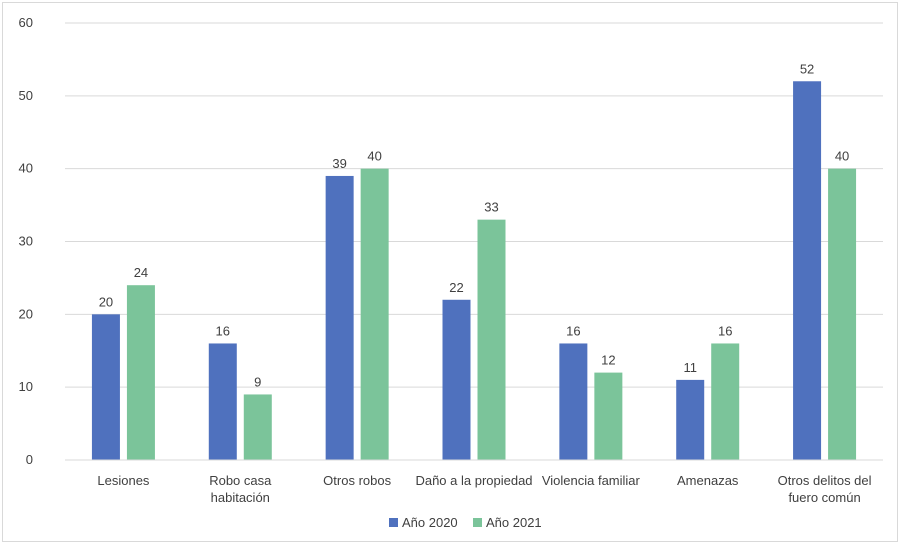 The height and width of the screenshot is (548, 902). What do you see at coordinates (26, 168) in the screenshot?
I see `y-tick-label: 40` at bounding box center [26, 168].